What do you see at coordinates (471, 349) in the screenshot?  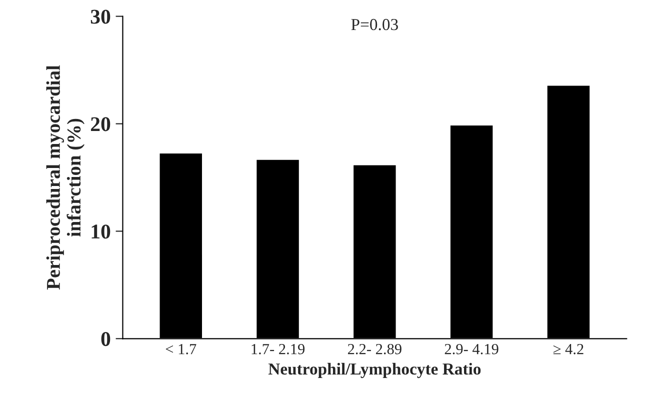 I see `x-tick-label: 2.9- 4.19` at bounding box center [471, 349].